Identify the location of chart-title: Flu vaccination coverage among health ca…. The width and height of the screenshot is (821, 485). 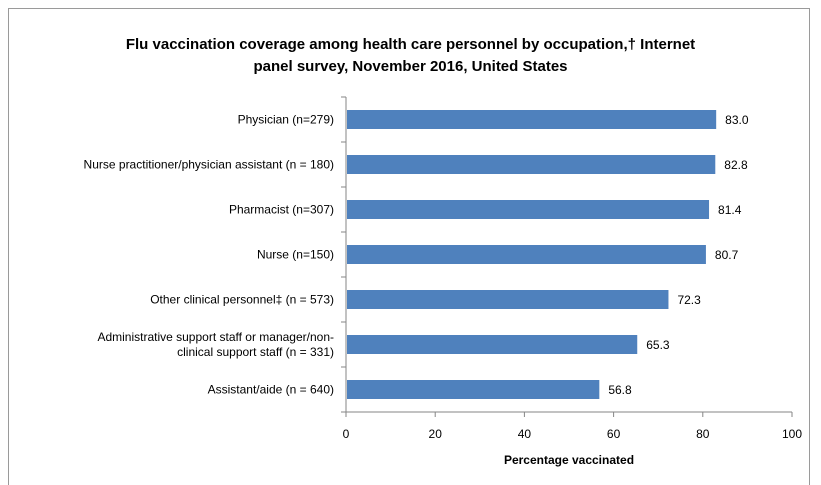
(410, 56).